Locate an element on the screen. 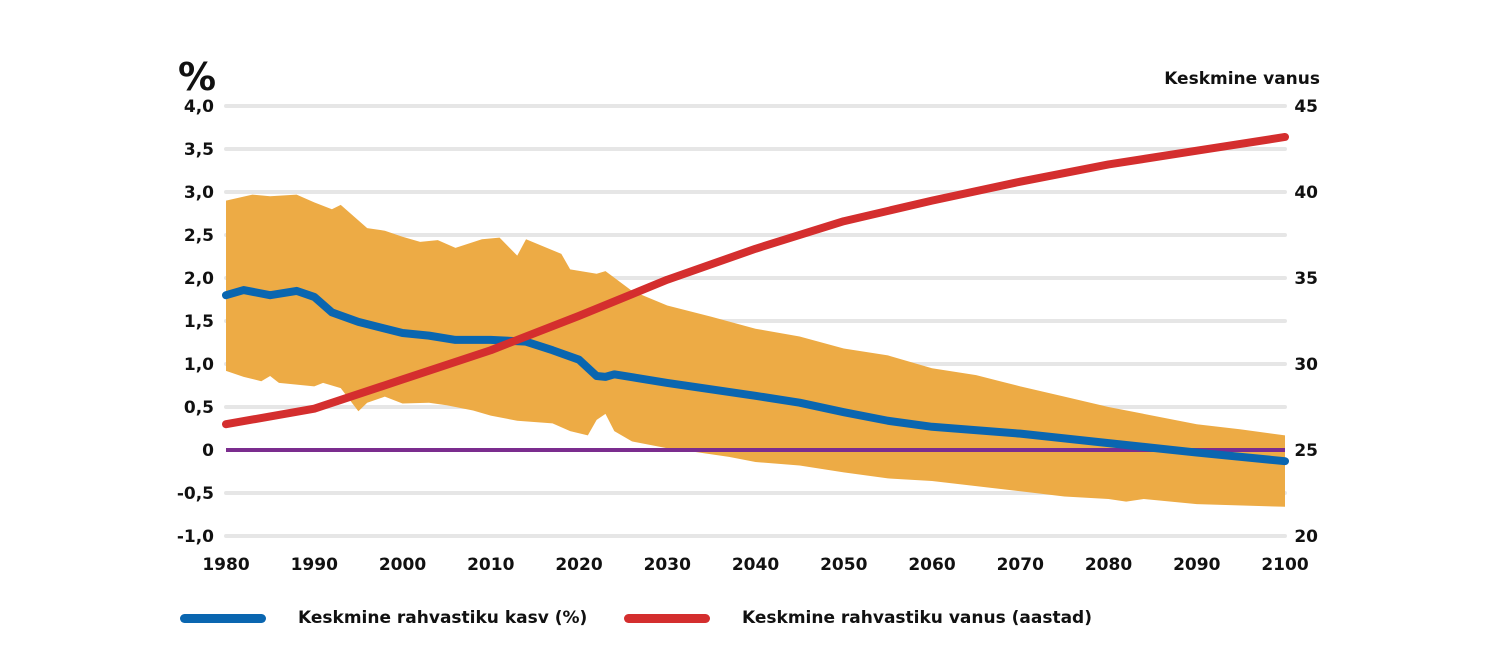 The width and height of the screenshot is (1500, 664). right-tick-label: 45 is located at coordinates (1306, 107).